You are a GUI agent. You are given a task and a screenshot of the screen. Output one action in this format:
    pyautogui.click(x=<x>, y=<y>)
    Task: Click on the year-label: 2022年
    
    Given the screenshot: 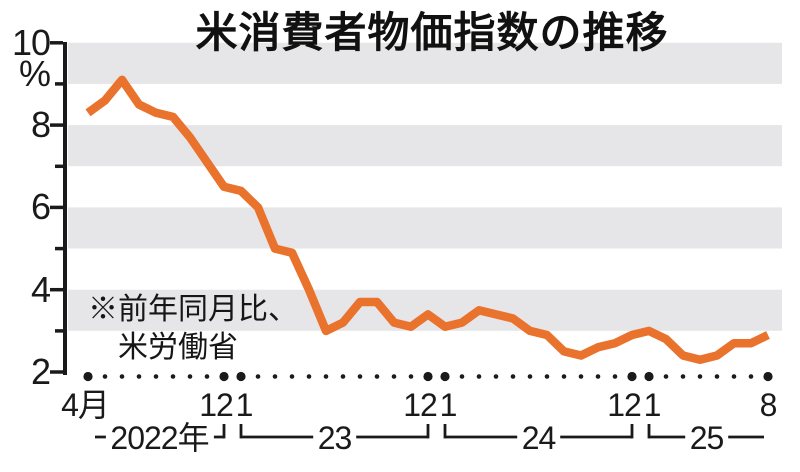 What is the action you would take?
    pyautogui.click(x=159, y=438)
    